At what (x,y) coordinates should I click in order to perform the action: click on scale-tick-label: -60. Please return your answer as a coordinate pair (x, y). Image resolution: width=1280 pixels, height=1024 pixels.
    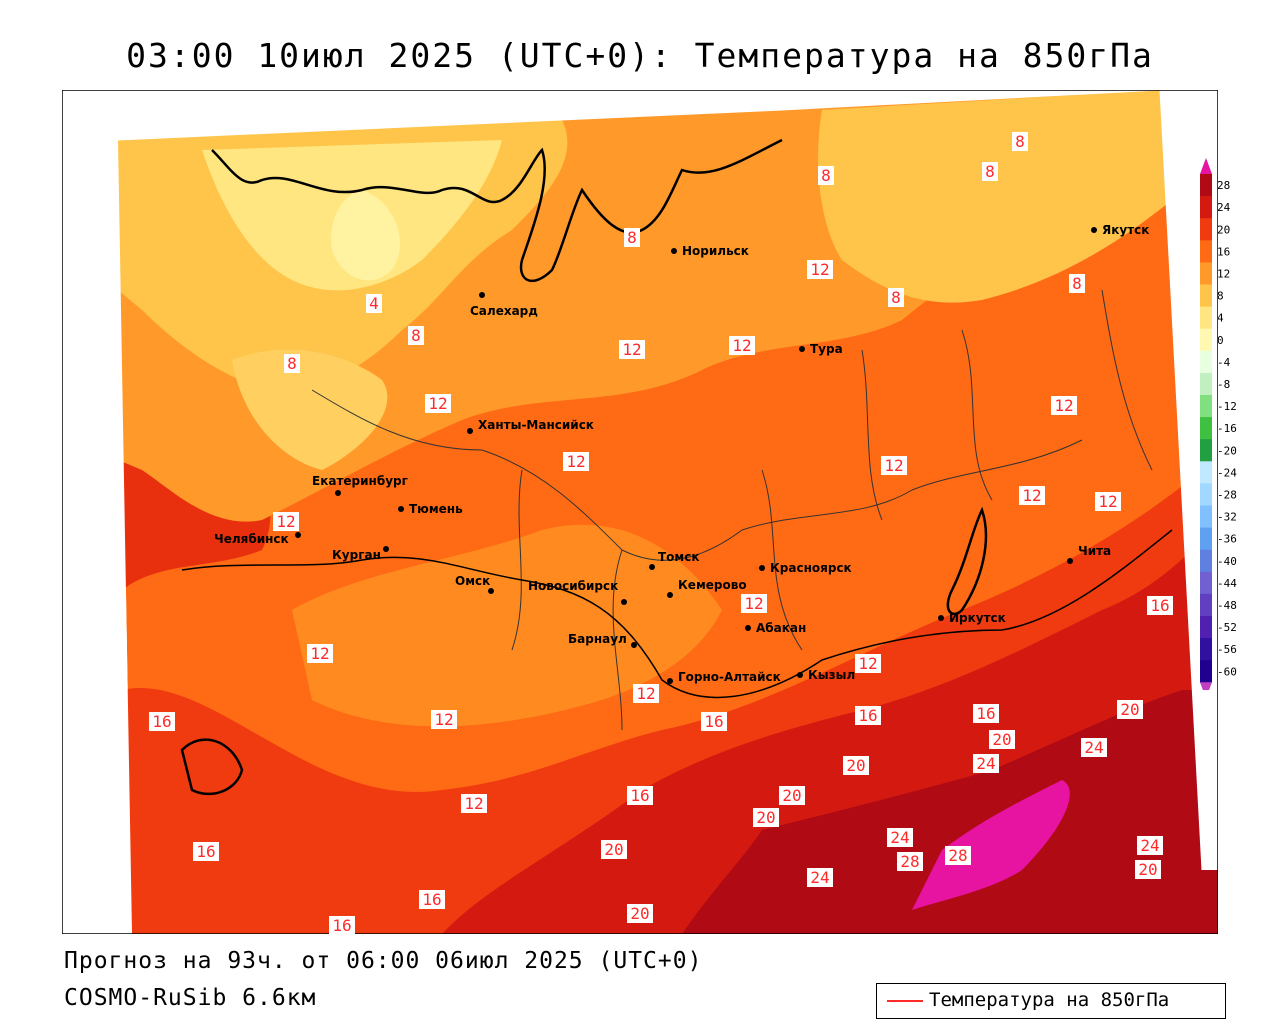
    Looking at the image, I should click on (1227, 671).